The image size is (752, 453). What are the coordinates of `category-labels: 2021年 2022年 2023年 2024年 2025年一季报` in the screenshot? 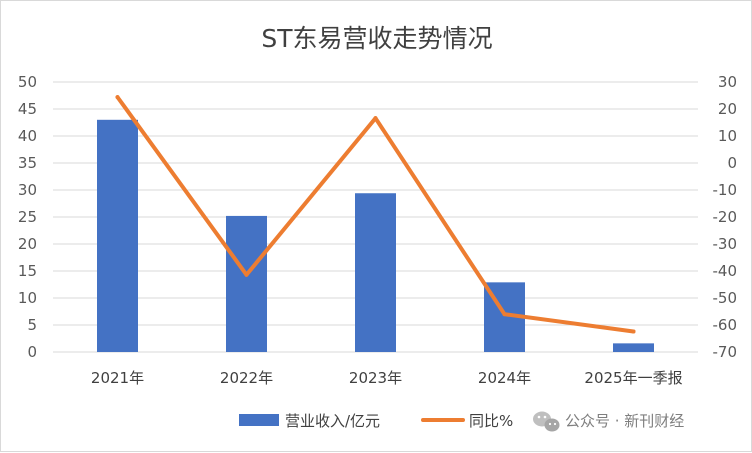 It's located at (387, 378).